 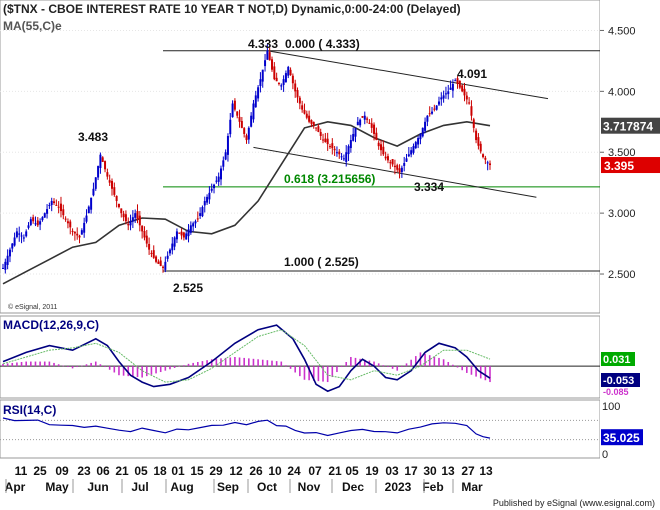 What do you see at coordinates (605, 455) in the screenshot?
I see `rsi-y-tick: 0` at bounding box center [605, 455].